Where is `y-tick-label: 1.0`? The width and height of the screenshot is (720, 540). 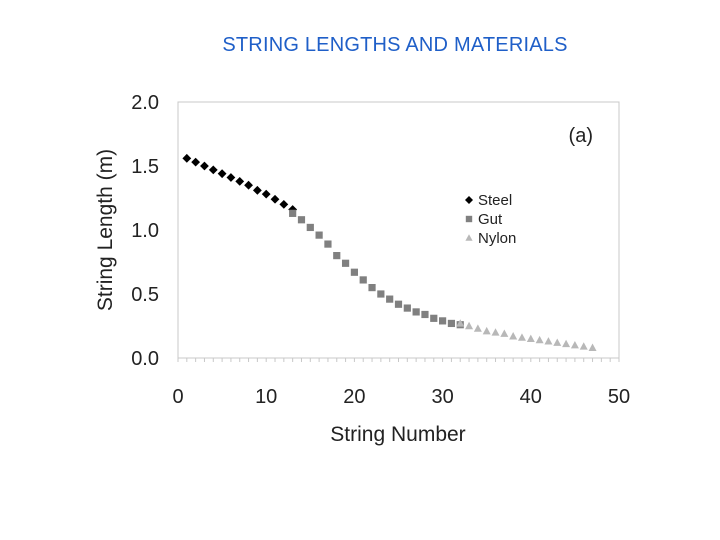
y-tick-label: 1.0 is located at coordinates (145, 231).